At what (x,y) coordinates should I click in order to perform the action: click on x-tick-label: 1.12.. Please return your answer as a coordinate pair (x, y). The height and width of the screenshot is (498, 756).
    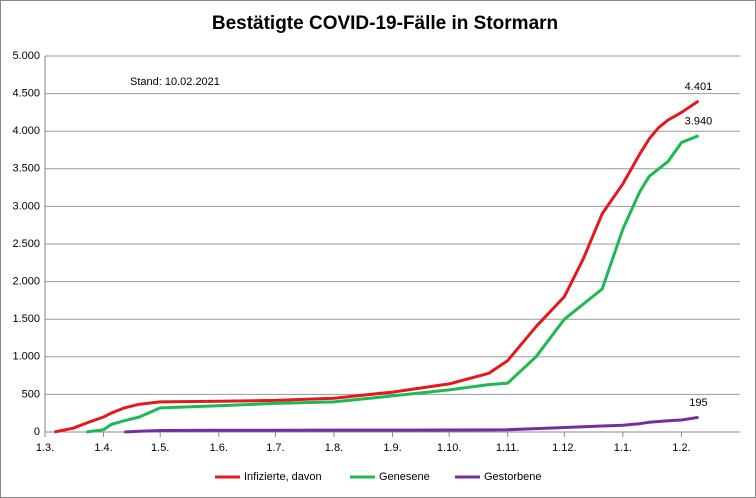
    Looking at the image, I should click on (564, 448).